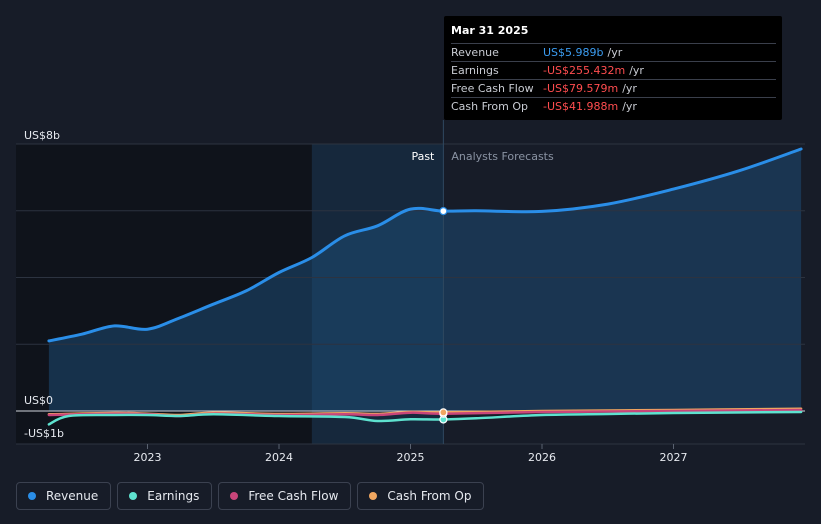  What do you see at coordinates (38, 400) in the screenshot?
I see `y-tick-label: US$0` at bounding box center [38, 400].